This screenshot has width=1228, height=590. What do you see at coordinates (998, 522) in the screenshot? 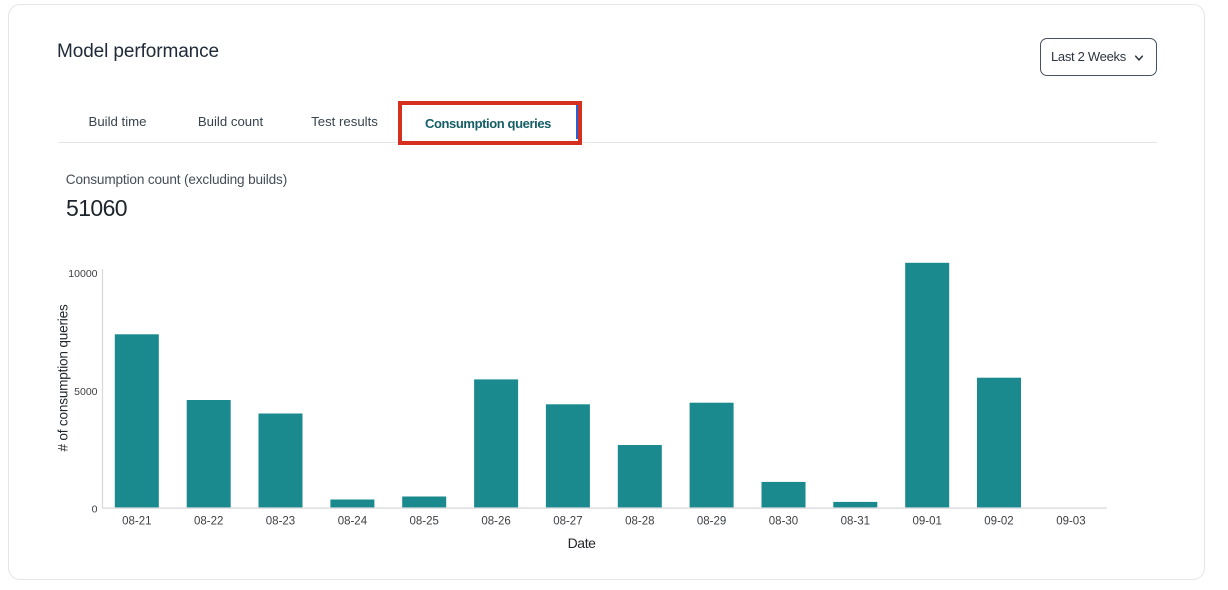
I see `svg-text: 09-02` at bounding box center [998, 522].